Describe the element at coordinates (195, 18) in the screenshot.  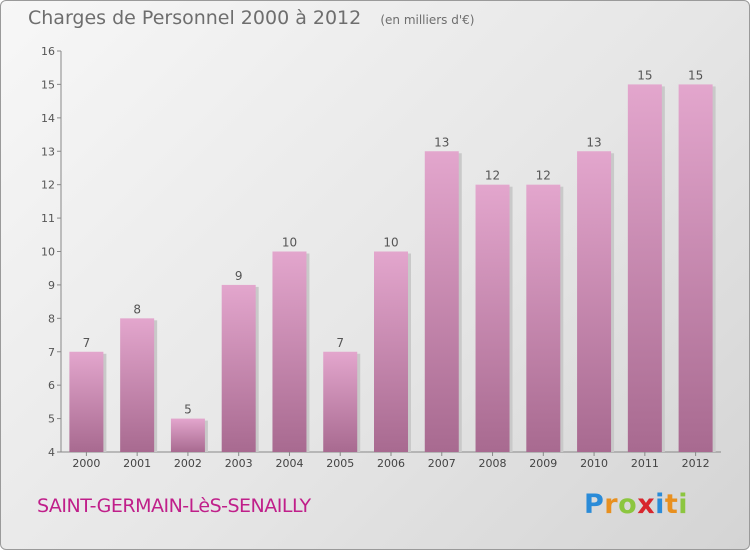
I see `chart-title: Charges de Personnel 2000 à 2012` at that location.